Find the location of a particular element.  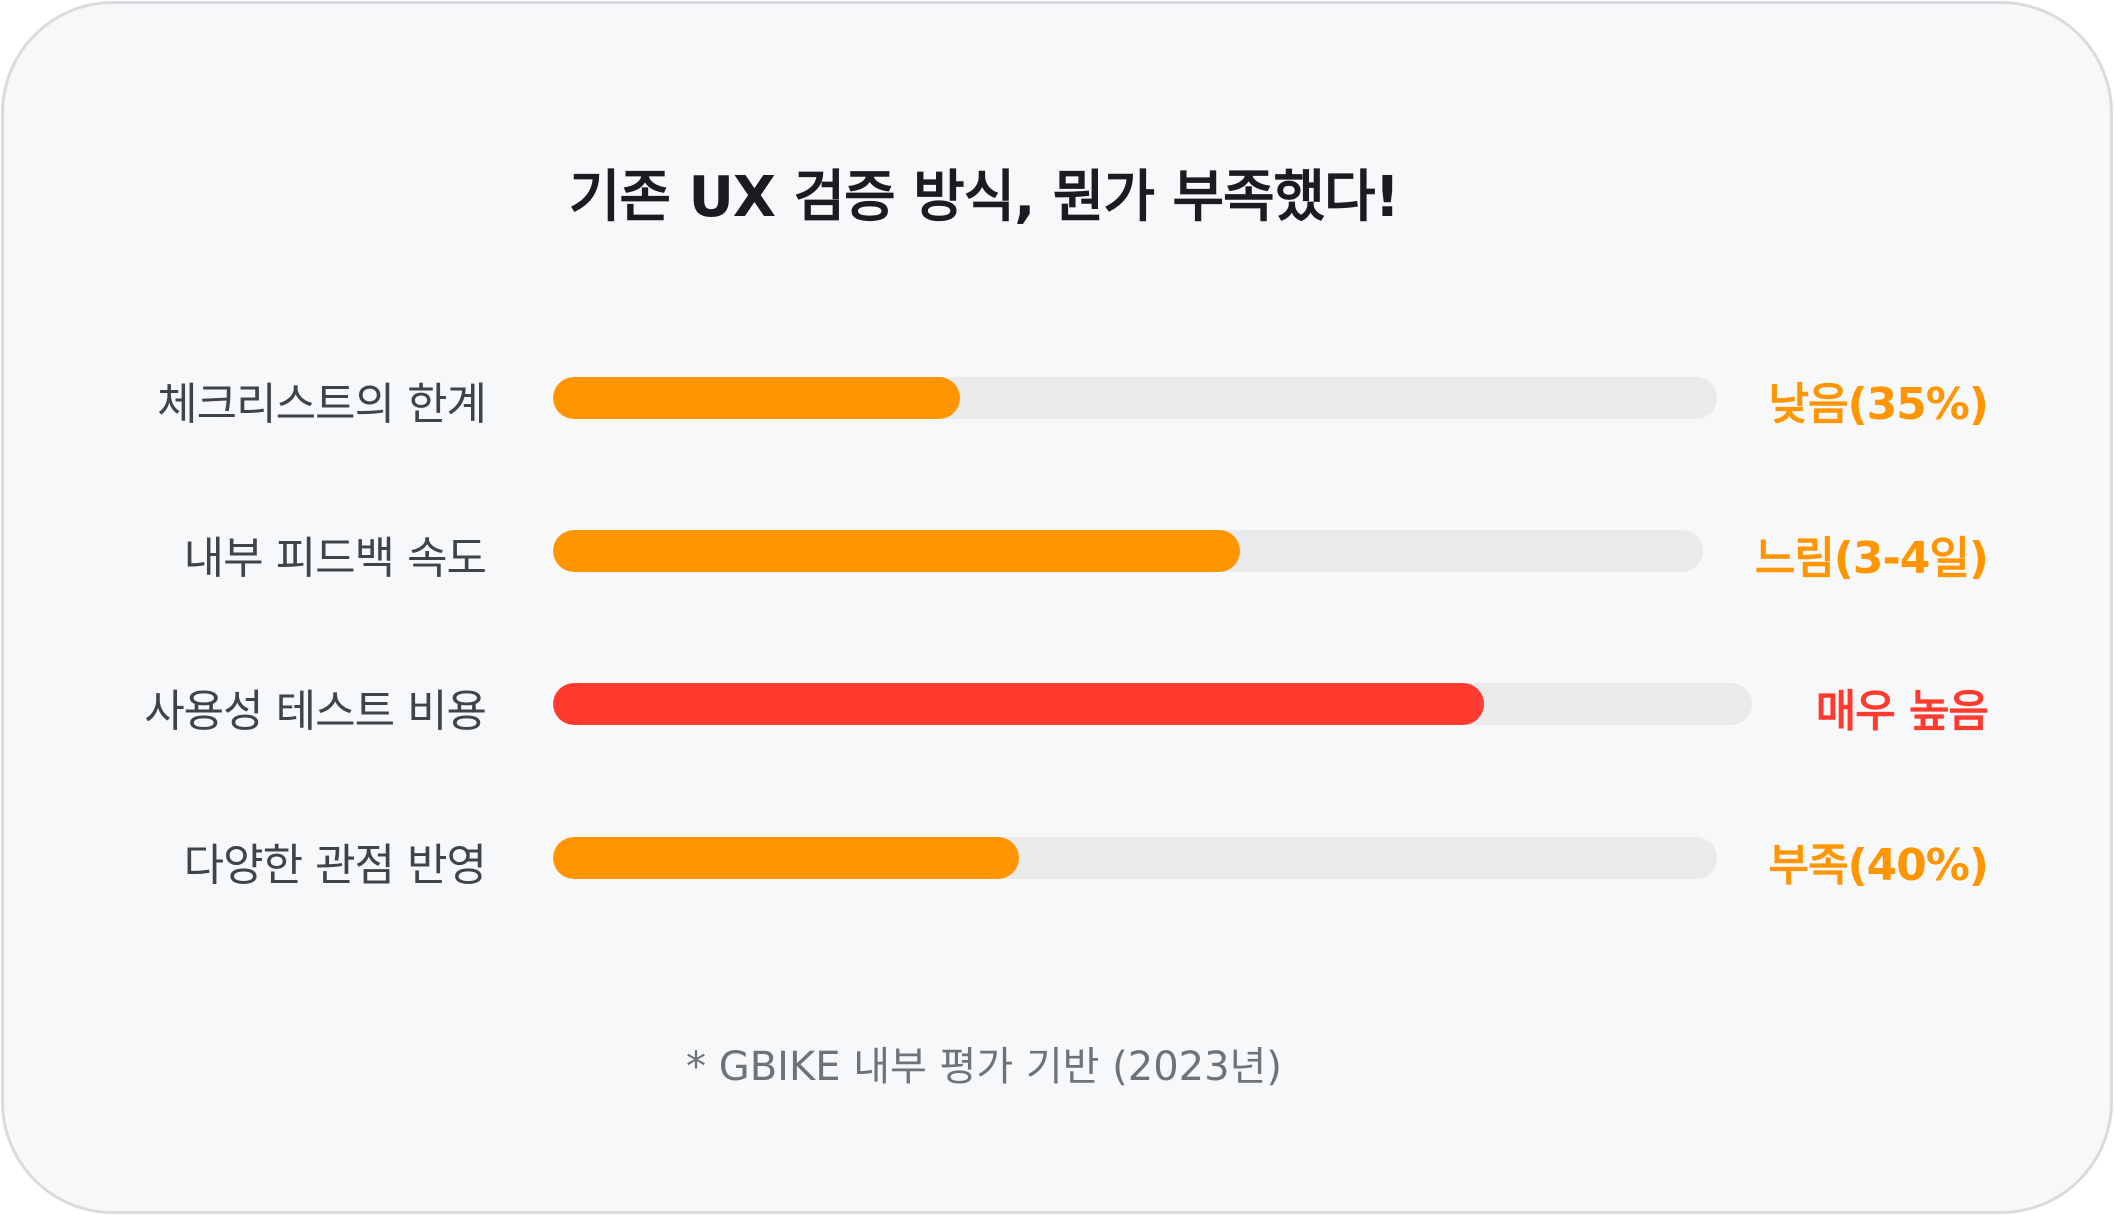

value-label-4: 부족(40%) is located at coordinates (1878, 865).